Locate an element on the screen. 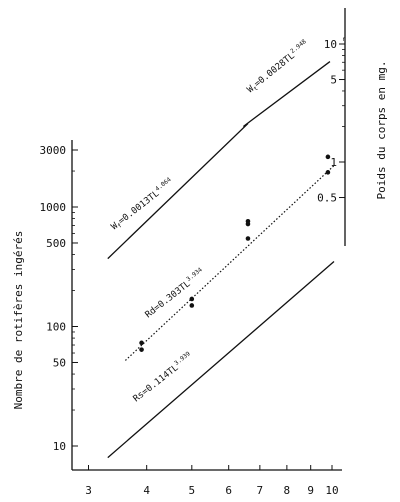 The width and height of the screenshot is (400, 502). y-tick-label: 3000 is located at coordinates (53, 150).